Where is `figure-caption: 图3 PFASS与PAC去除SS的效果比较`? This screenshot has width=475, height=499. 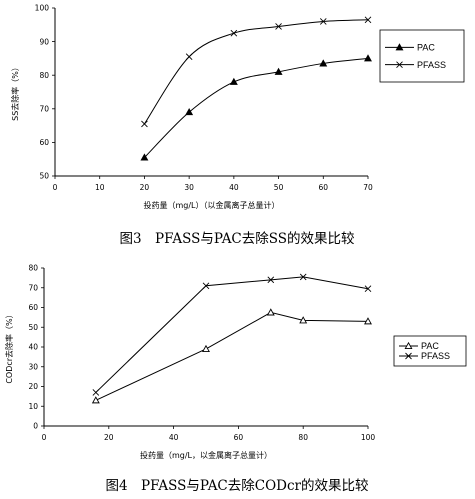 figure-caption: 图3 PFASS与PAC去除SS的效果比较 is located at coordinates (237, 239).